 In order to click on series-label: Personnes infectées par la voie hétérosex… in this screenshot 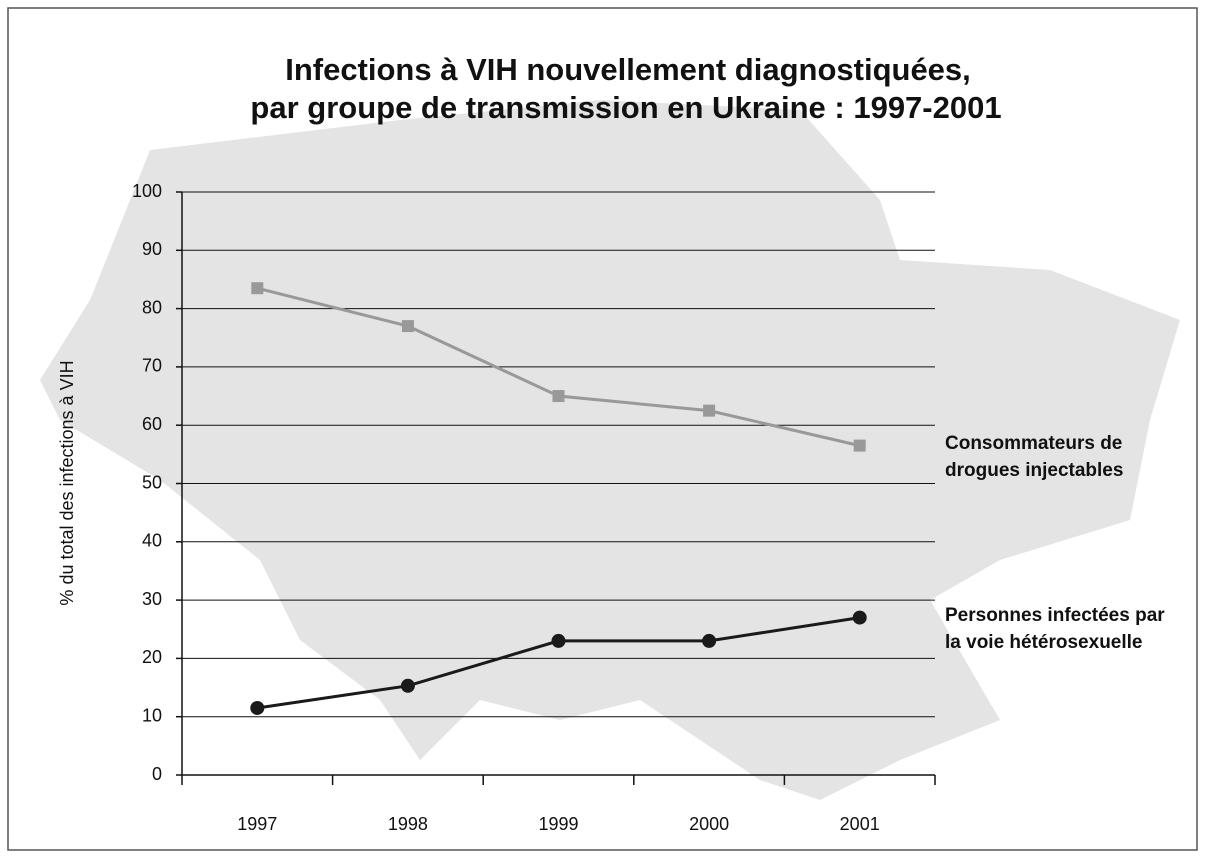, I will do `click(1055, 629)`.